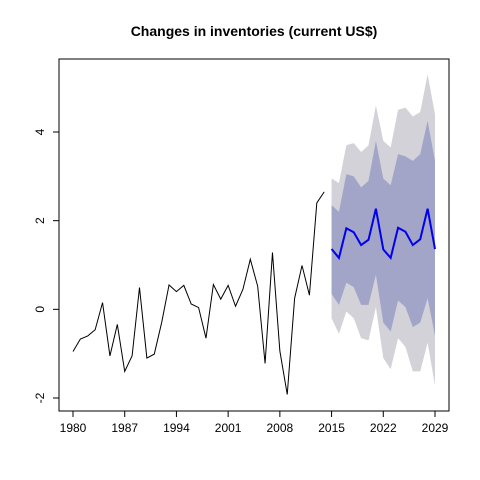 This screenshot has height=480, width=480. Describe the element at coordinates (40, 220) in the screenshot. I see `y-tick-label: 2` at that location.